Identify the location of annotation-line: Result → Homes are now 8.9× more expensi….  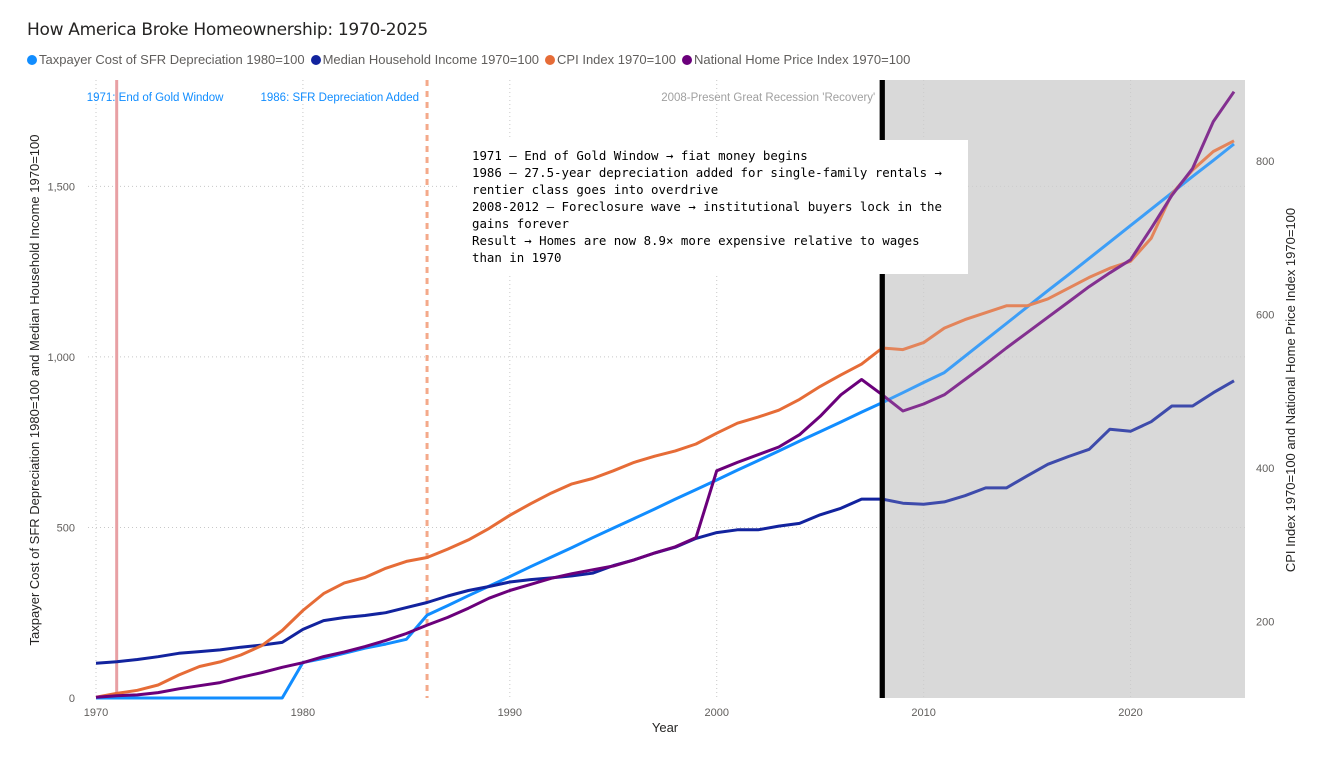
(700, 249).